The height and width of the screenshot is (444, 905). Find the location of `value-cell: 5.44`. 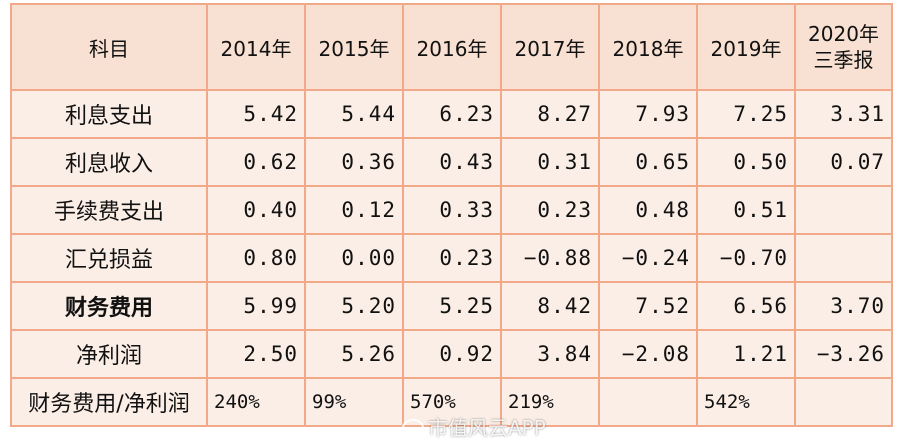

value-cell: 5.44 is located at coordinates (354, 114).